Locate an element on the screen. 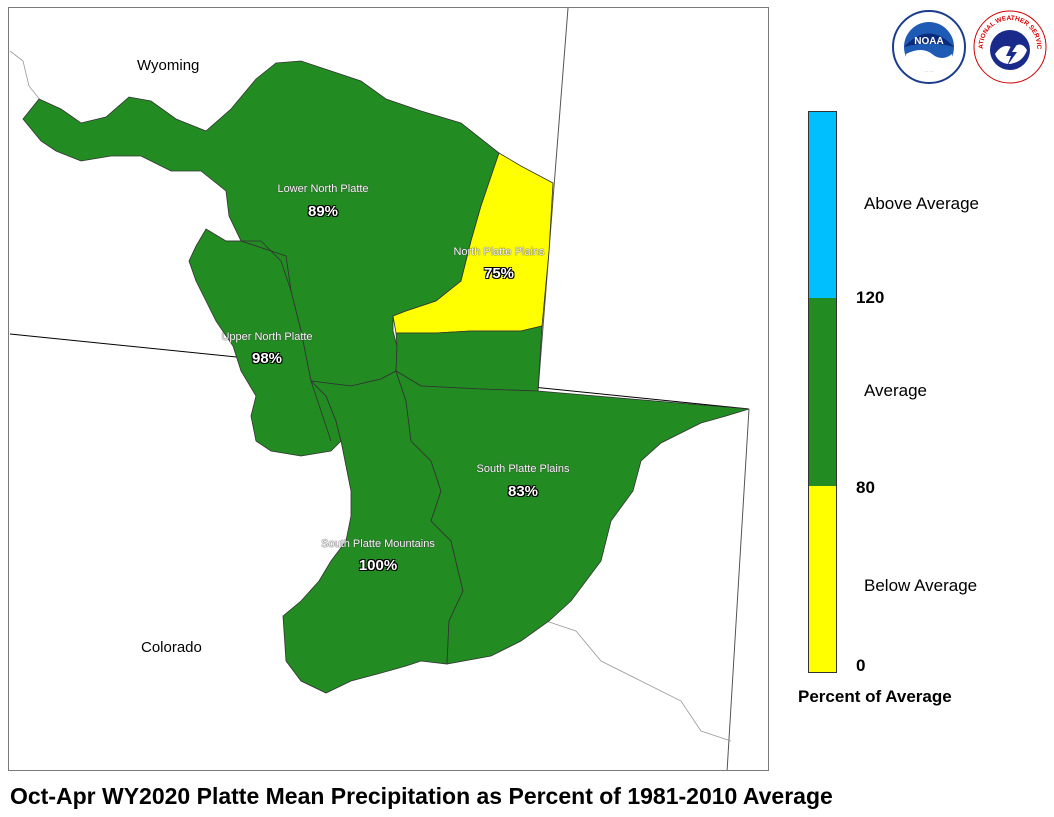  legend-color-bar is located at coordinates (822, 392).